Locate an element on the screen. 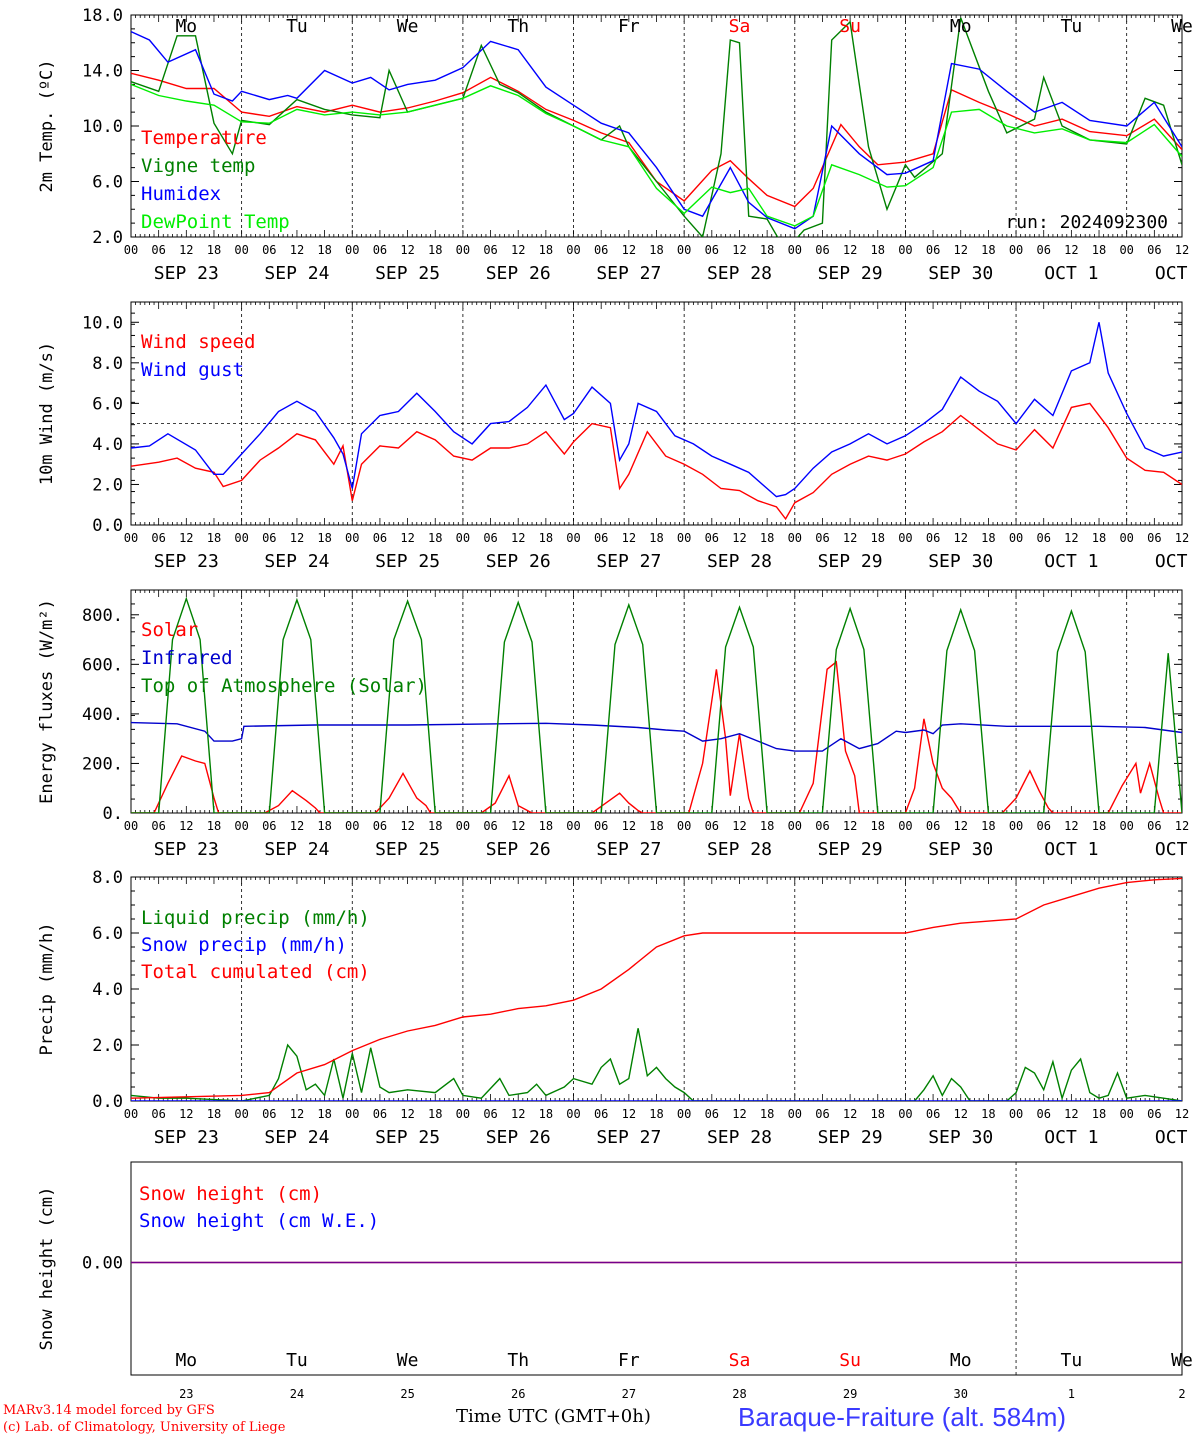  legend-entry: Snow height (cm) is located at coordinates (230, 1194).